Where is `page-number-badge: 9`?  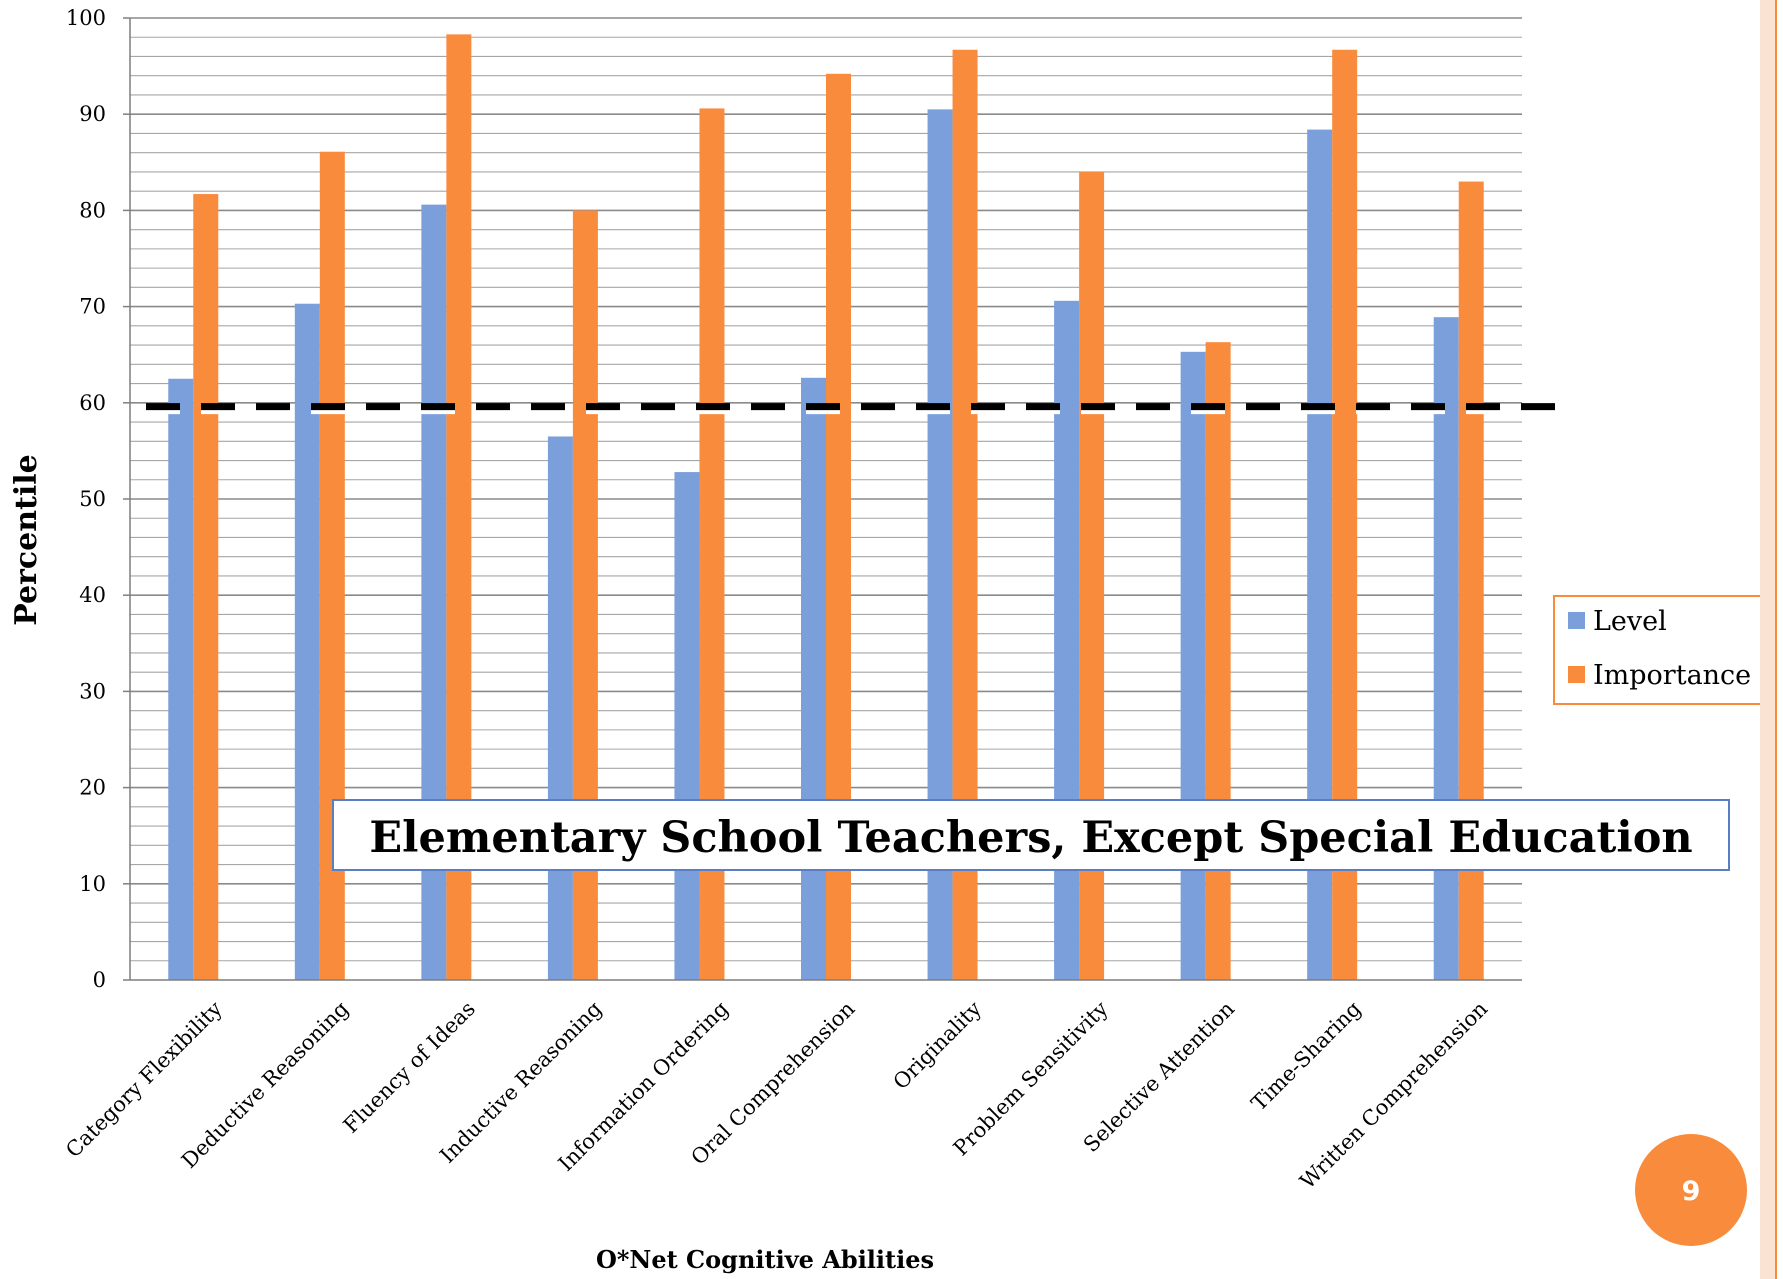 page-number-badge: 9 is located at coordinates (1691, 1190).